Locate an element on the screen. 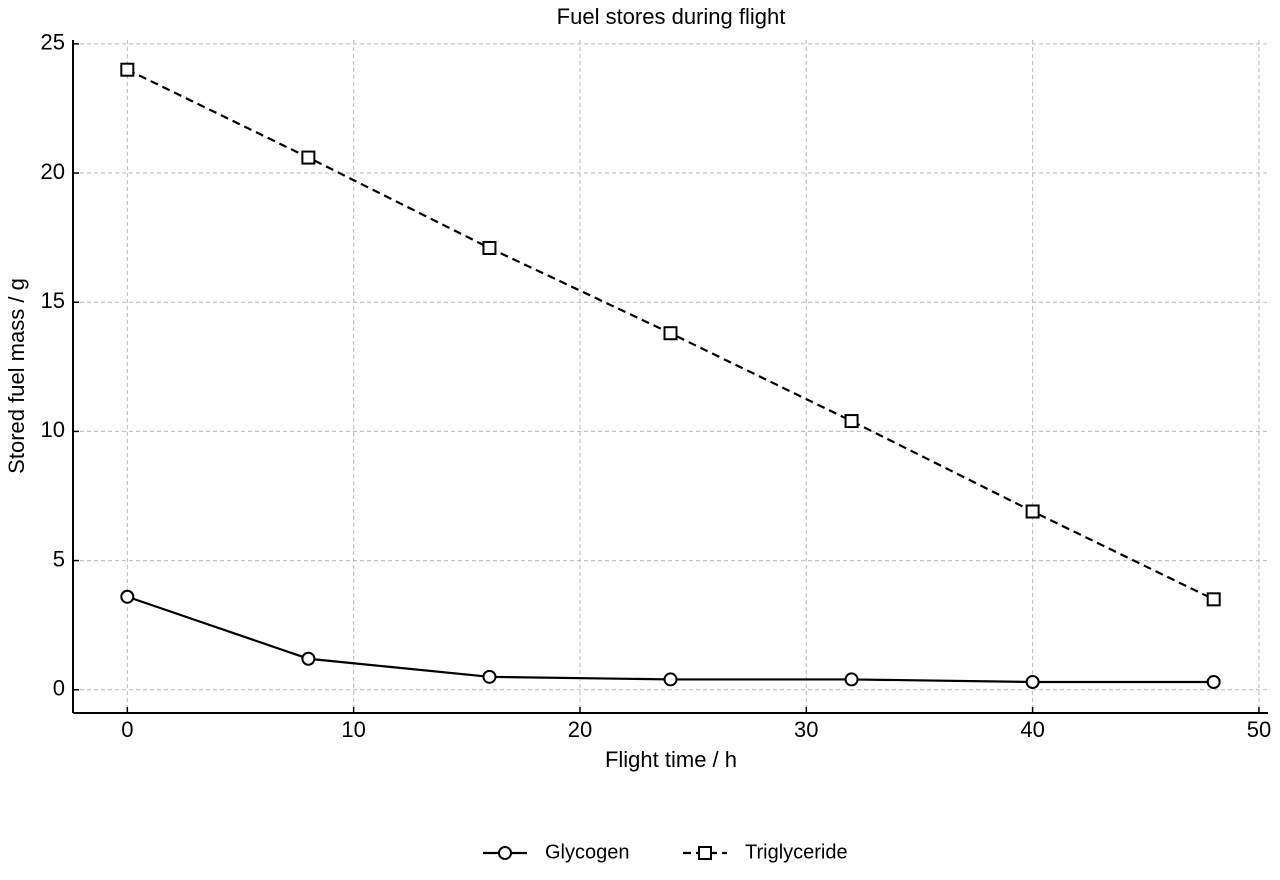  x-tick-label: 40 is located at coordinates (1032, 729).